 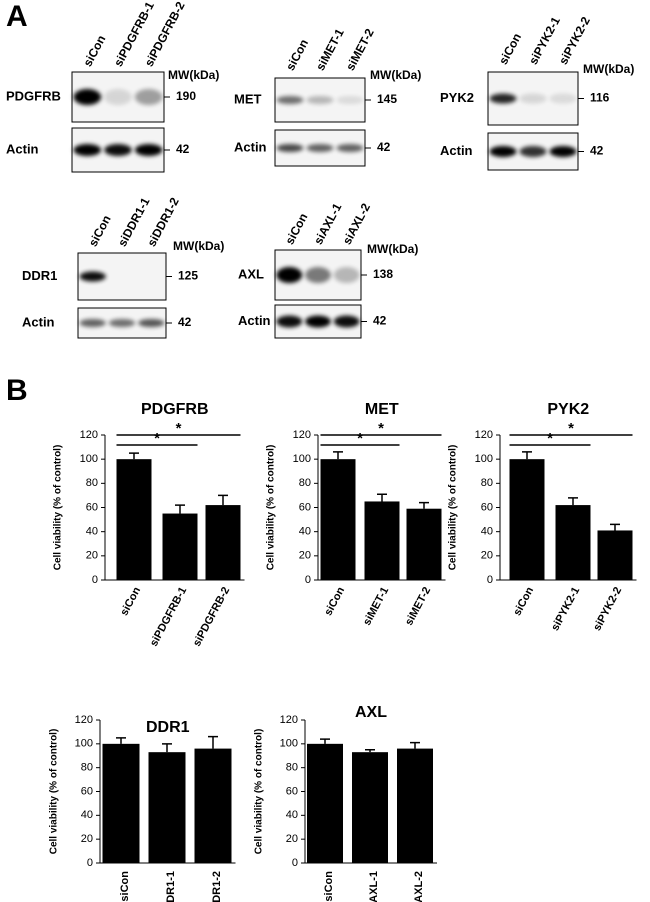 What do you see at coordinates (168, 727) in the screenshot?
I see `chart-title: DDR1` at bounding box center [168, 727].